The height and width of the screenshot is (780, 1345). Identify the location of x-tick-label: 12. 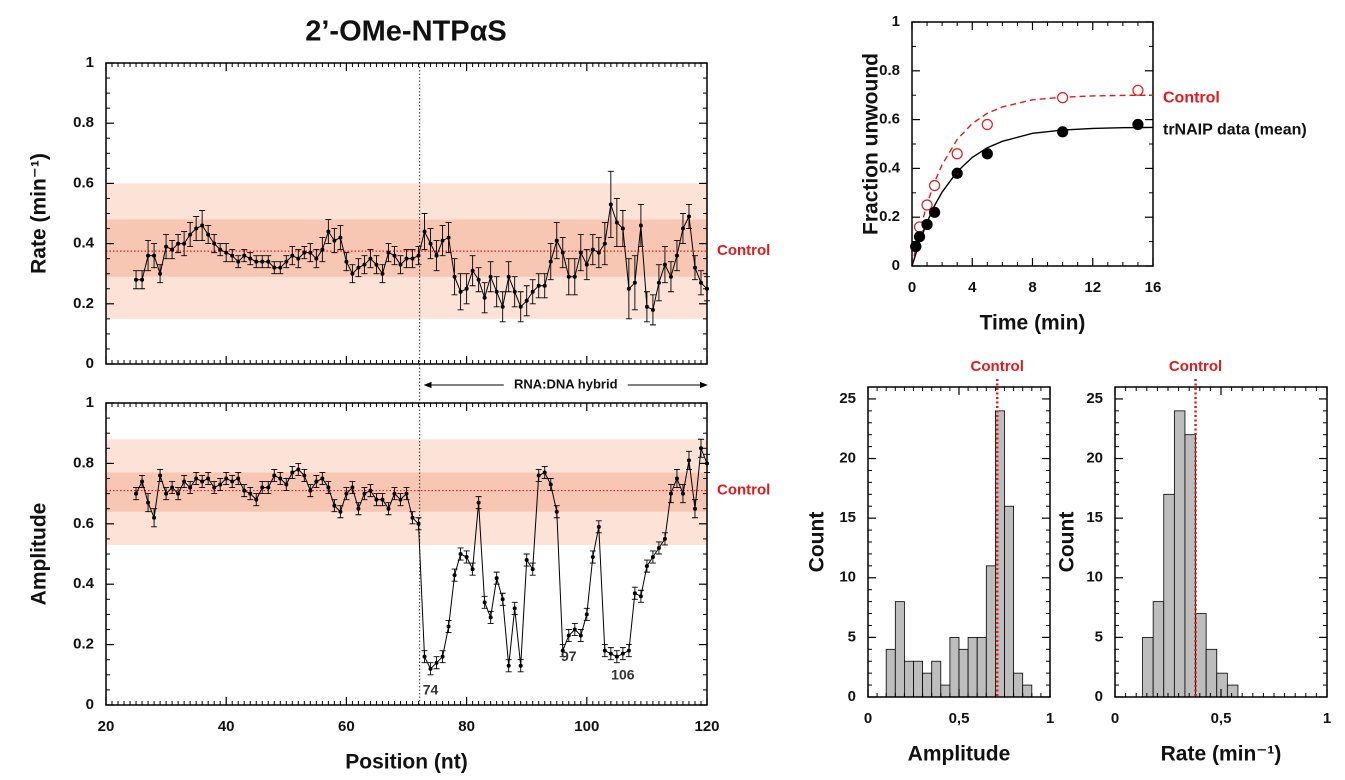
(1092, 287).